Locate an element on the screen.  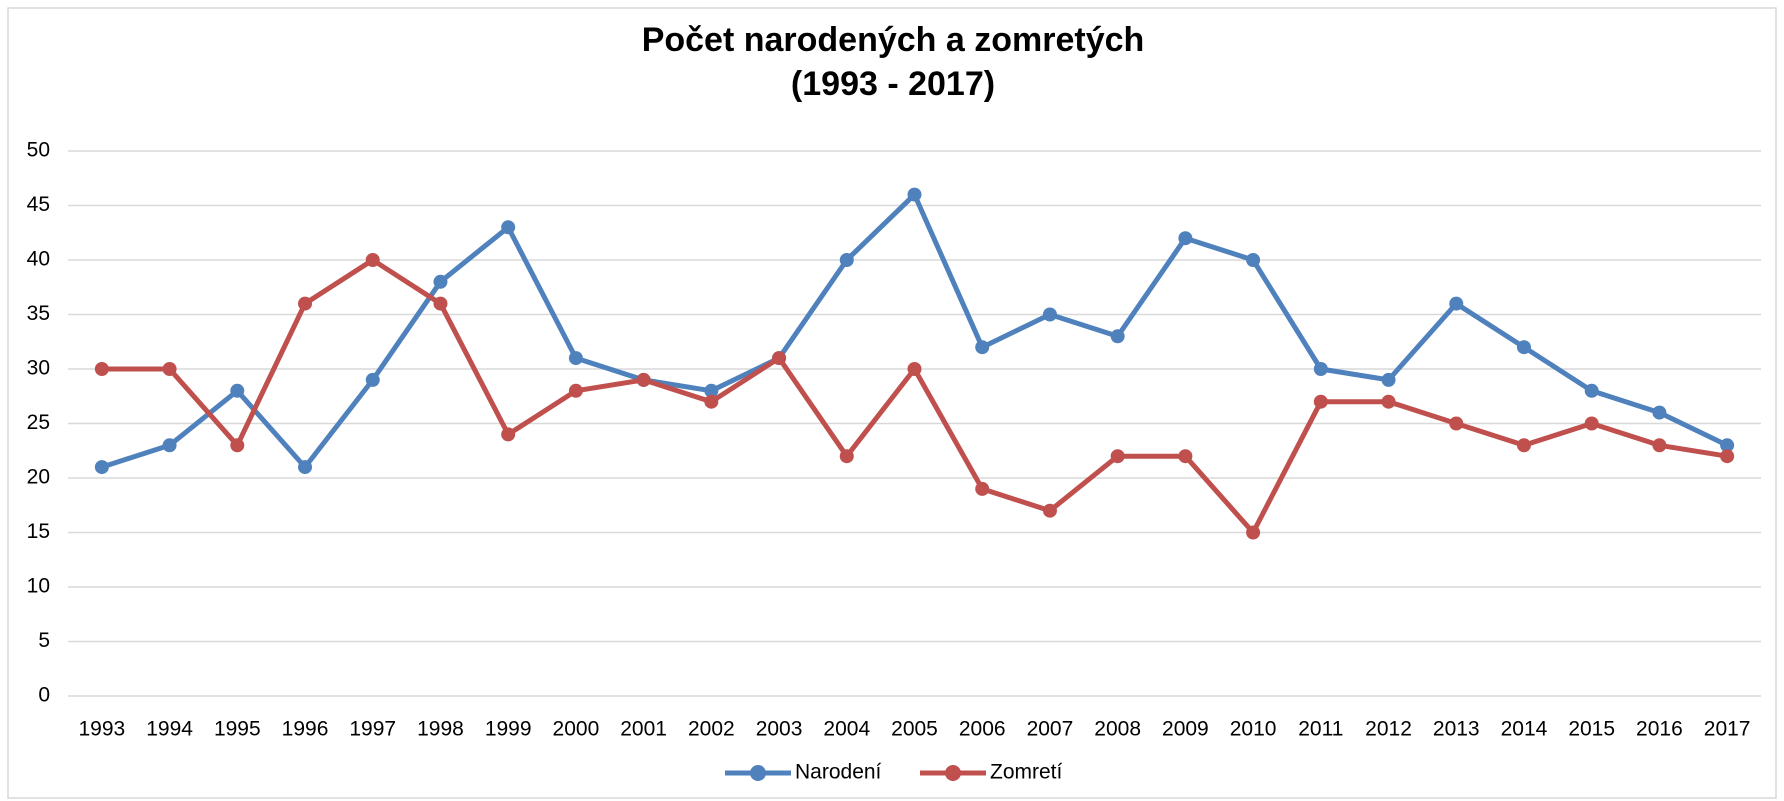
y-tick-label: 0 is located at coordinates (44, 695).